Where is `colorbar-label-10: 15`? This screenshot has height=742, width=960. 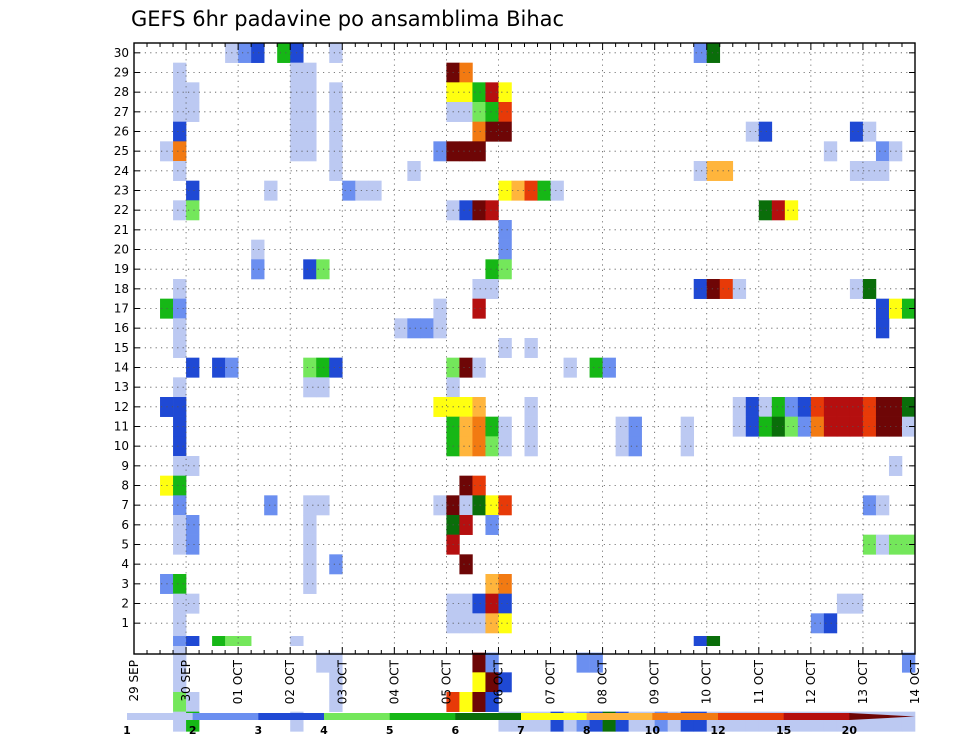
colorbar-label-10: 15 is located at coordinates (783, 730).